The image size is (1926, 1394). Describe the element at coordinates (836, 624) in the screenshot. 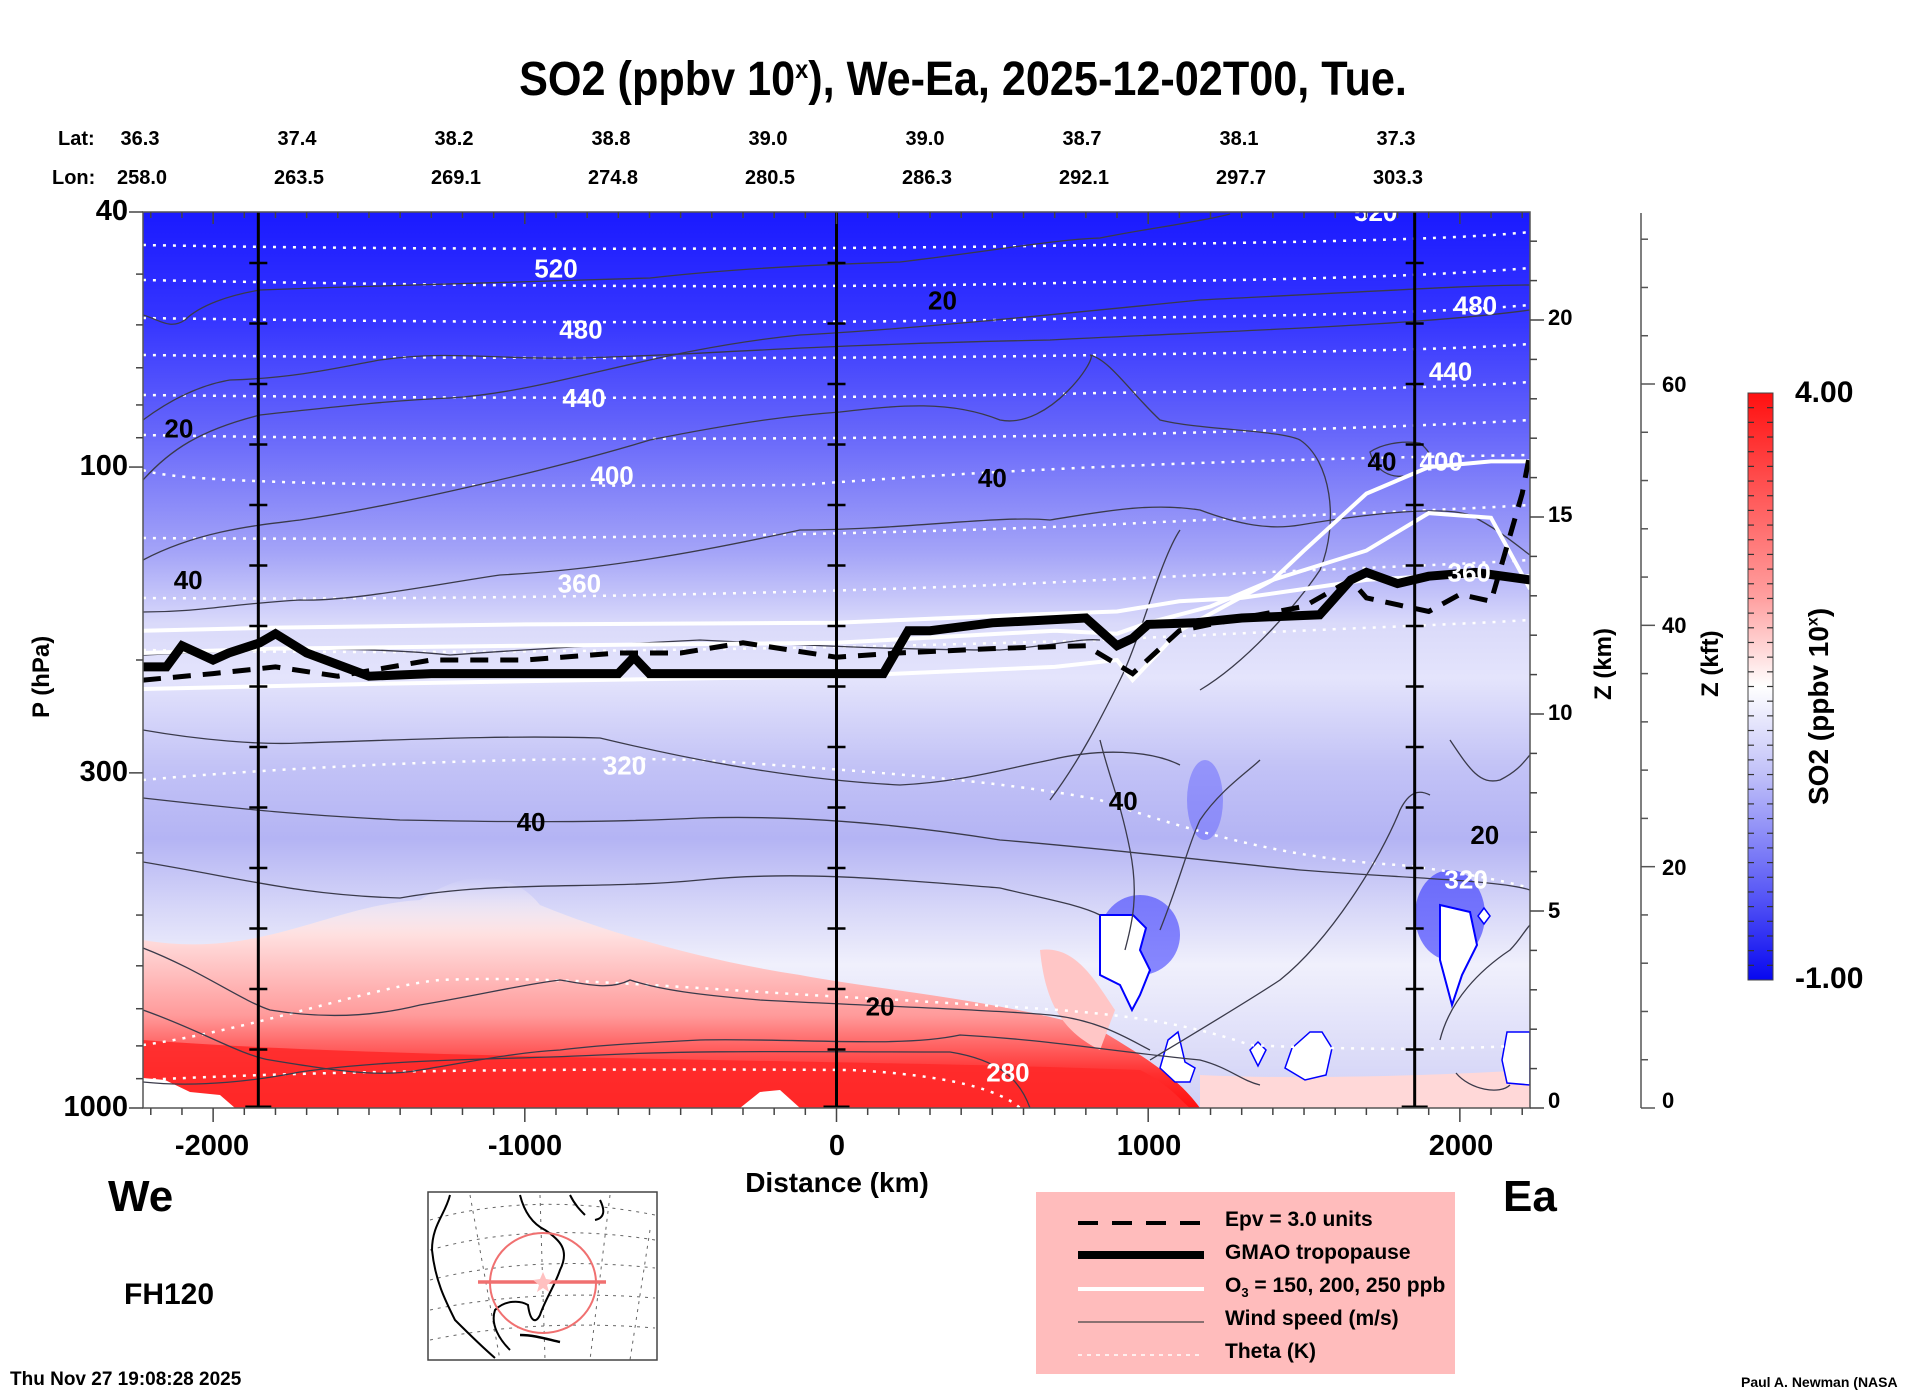

I see `tropopause-line` at that location.